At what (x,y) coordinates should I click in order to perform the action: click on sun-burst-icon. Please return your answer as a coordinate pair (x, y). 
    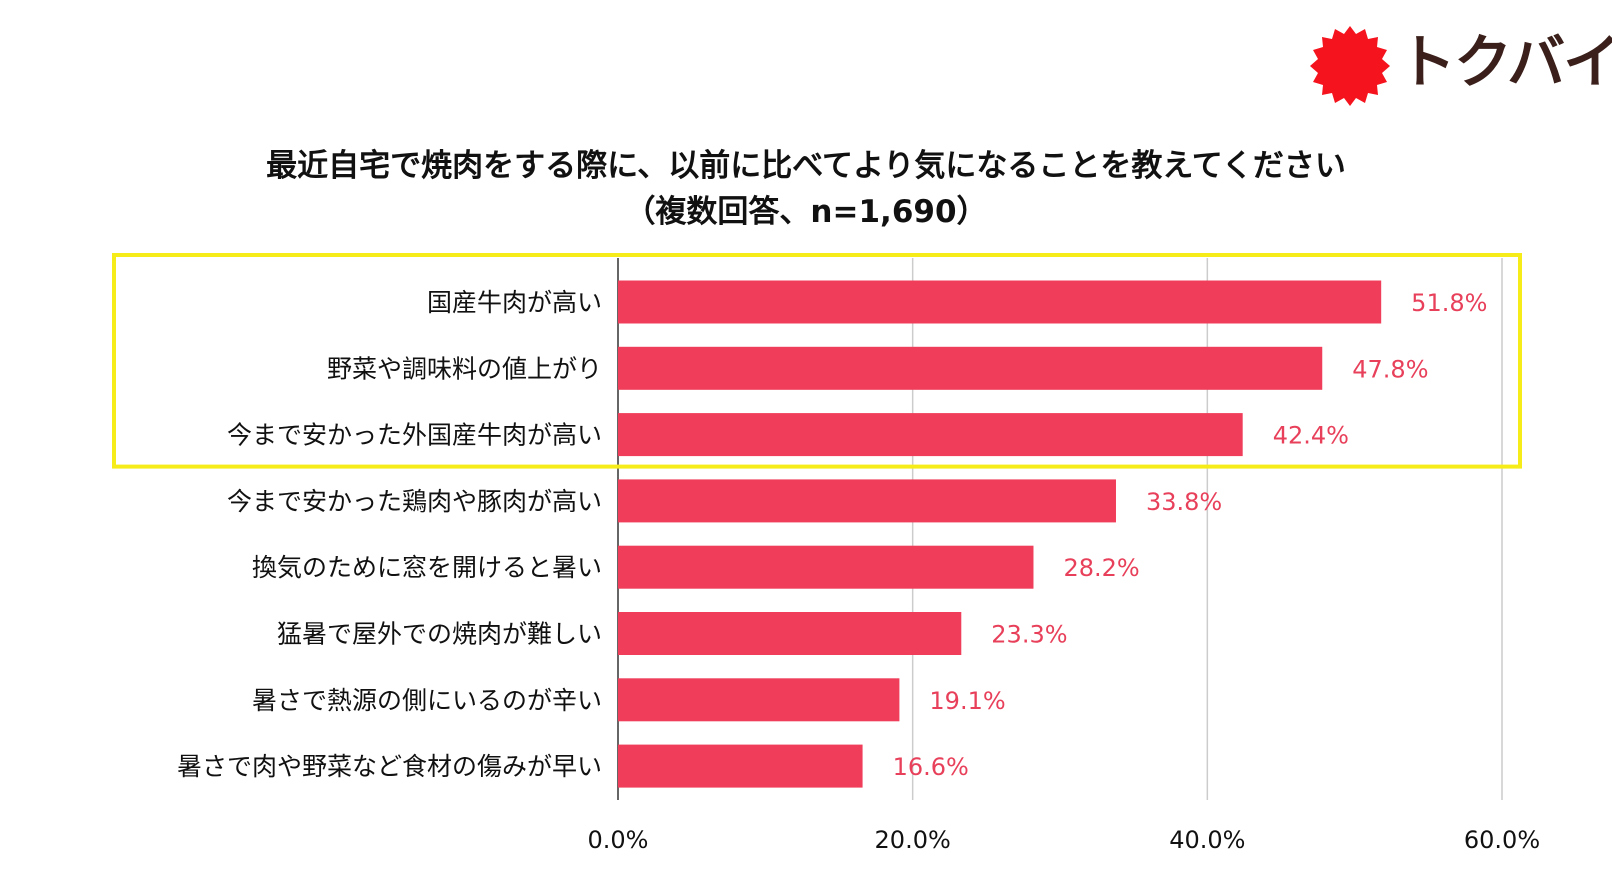
    Looking at the image, I should click on (1350, 66).